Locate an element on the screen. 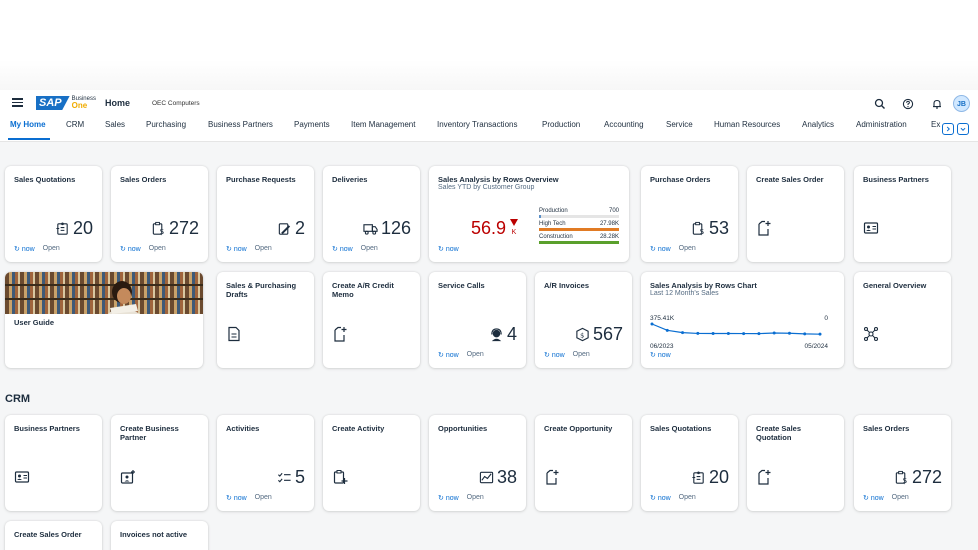 This screenshot has height=550, width=978. tile-deliveries: Deliveries 126 ↻ now Open is located at coordinates (371, 214).